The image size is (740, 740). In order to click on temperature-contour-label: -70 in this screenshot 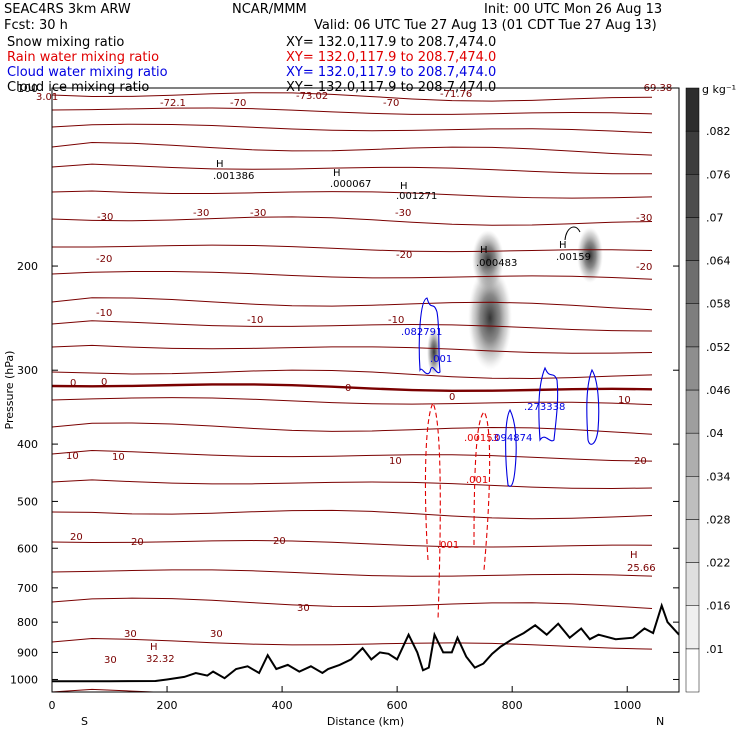, I will do `click(391, 103)`.